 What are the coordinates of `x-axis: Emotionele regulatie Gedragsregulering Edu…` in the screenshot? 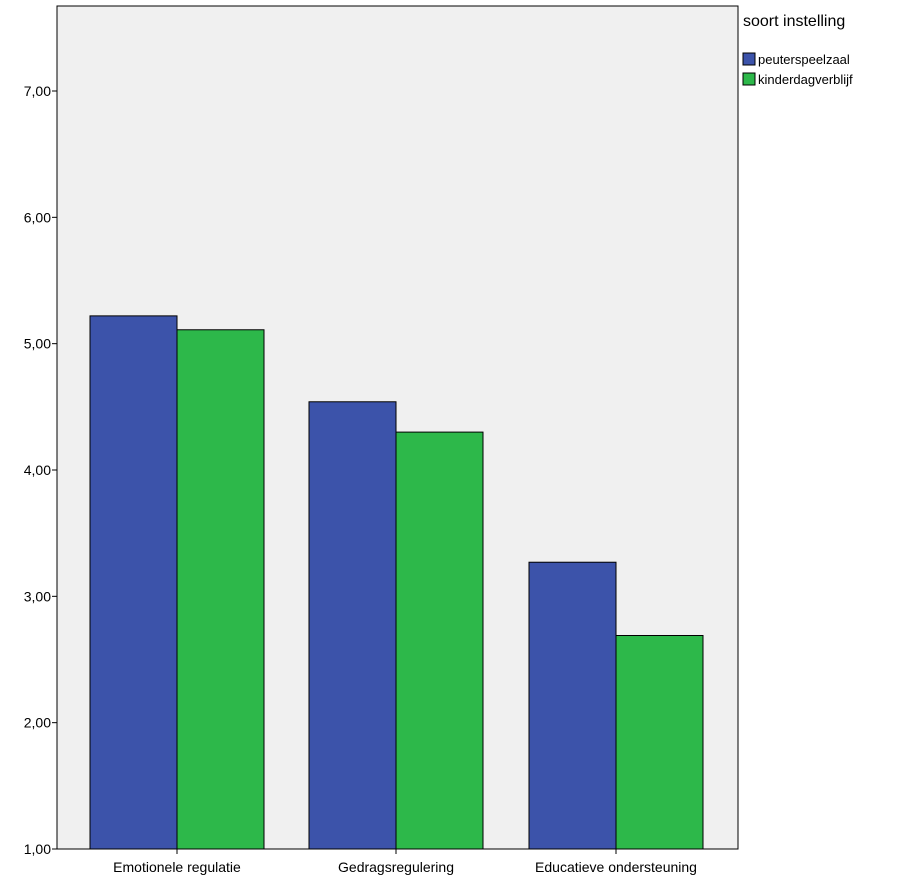 It's located at (405, 862).